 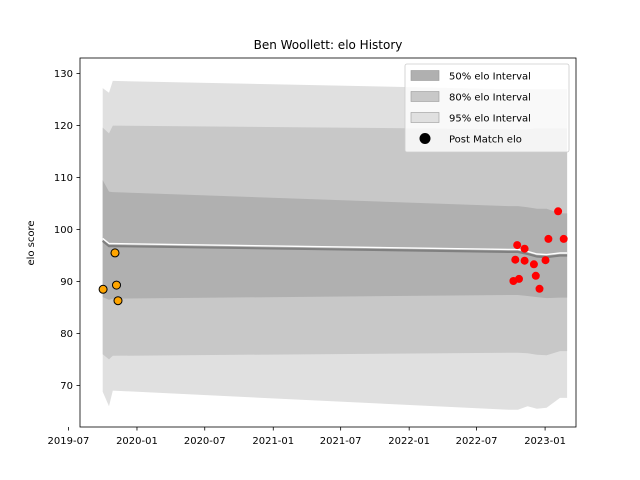 I want to click on x-tick-label: 2022-07, so click(x=477, y=441).